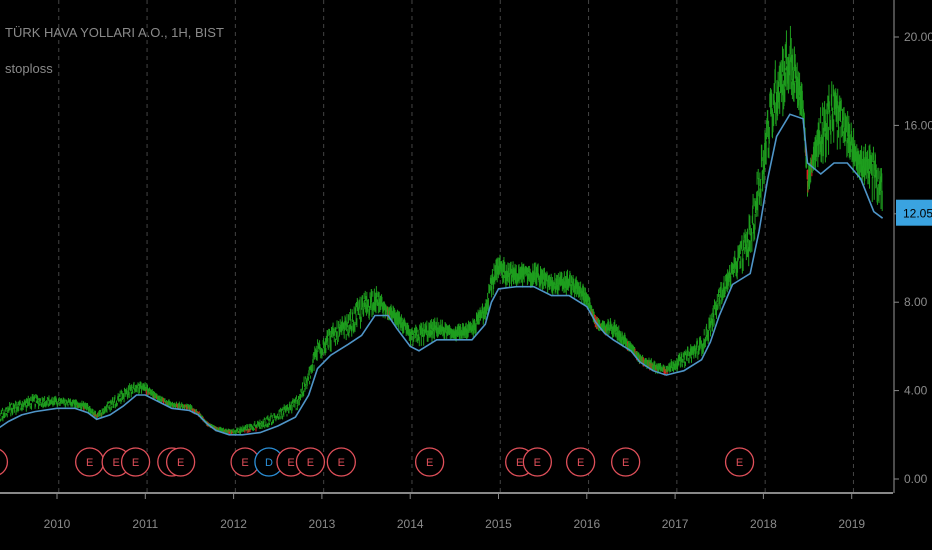 The width and height of the screenshot is (932, 550). I want to click on y-tick-label: 8.00, so click(916, 302).